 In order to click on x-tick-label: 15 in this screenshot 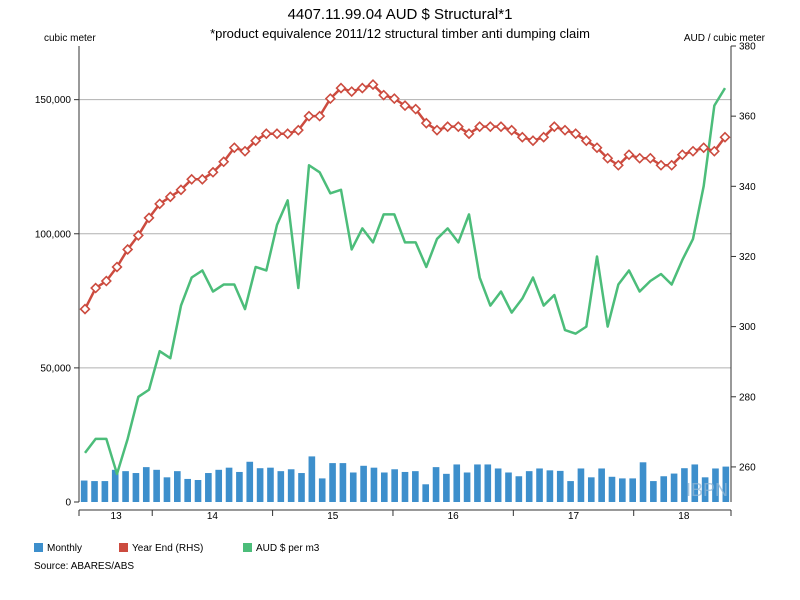, I will do `click(333, 516)`.